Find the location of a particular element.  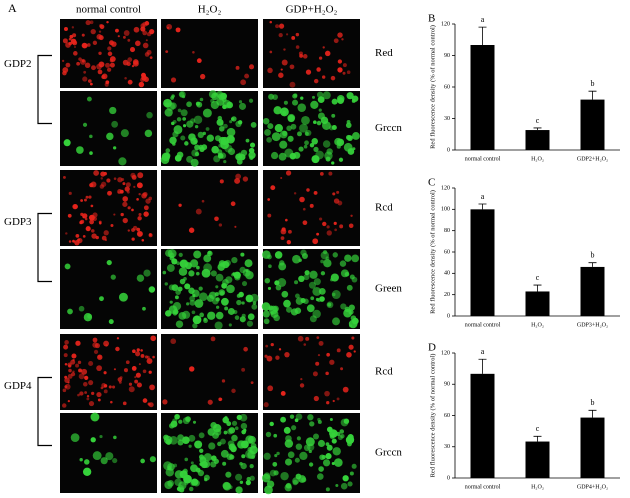

panel-label: B is located at coordinates (431, 19).